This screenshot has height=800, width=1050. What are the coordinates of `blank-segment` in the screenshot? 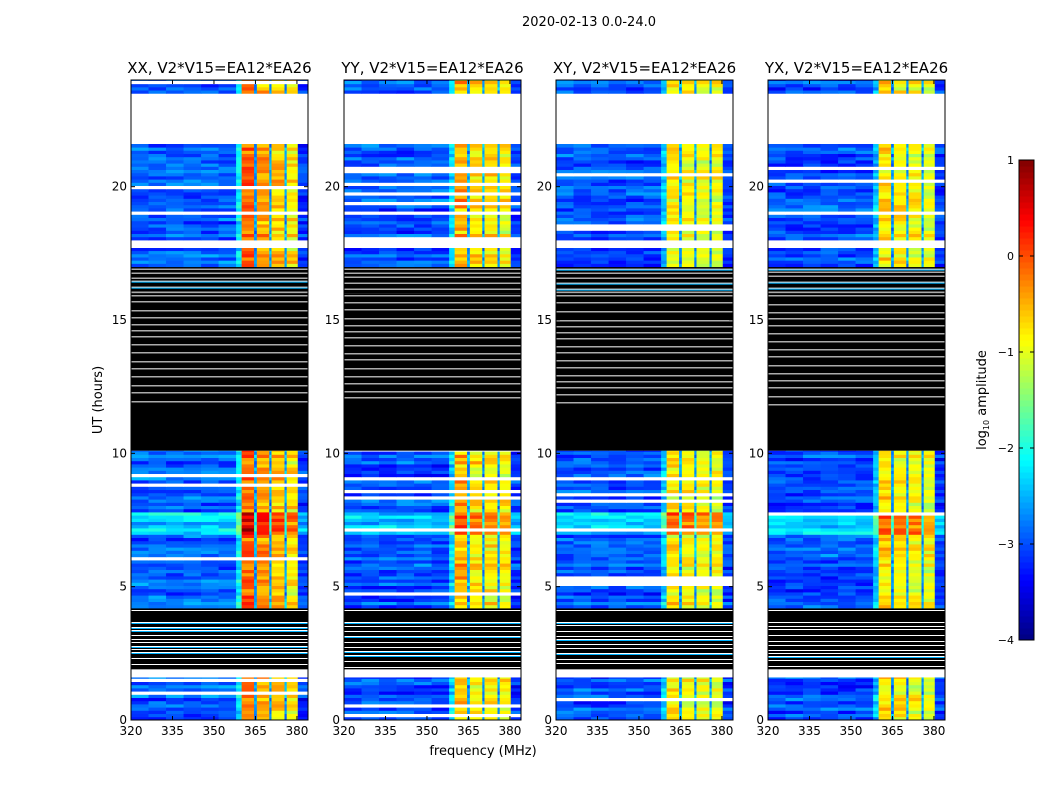 It's located at (644, 673).